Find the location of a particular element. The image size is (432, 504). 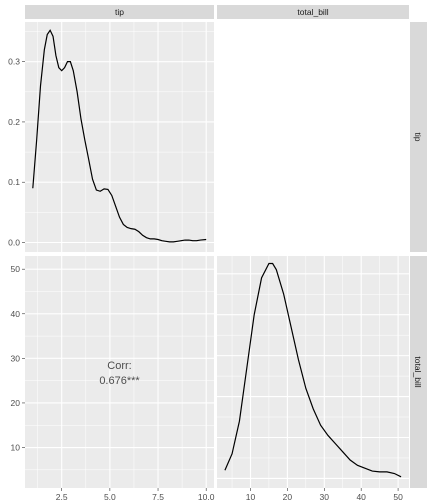

strip-row-total-bill-bg is located at coordinates (418, 372).